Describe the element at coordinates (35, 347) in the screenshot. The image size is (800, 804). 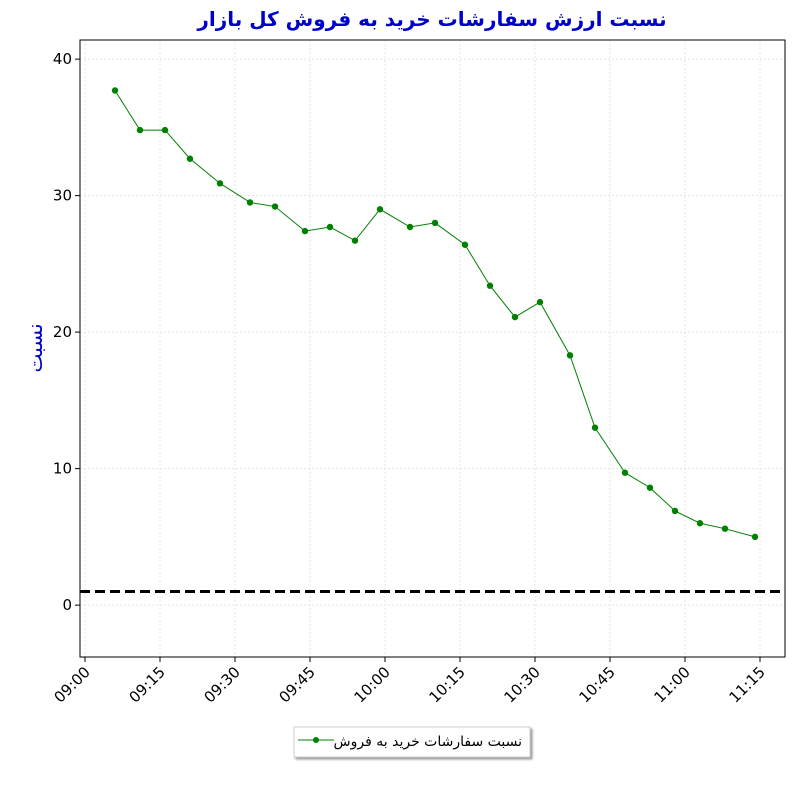
I see `y-axis-label: نسبت` at that location.